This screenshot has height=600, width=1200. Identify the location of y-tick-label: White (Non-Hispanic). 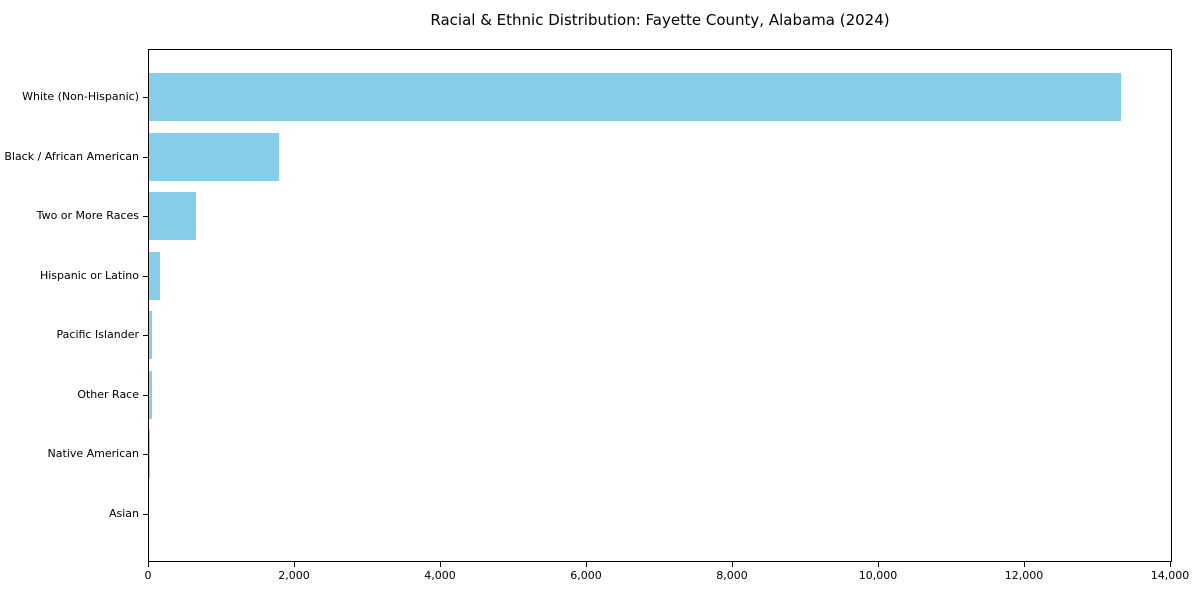
(80, 96).